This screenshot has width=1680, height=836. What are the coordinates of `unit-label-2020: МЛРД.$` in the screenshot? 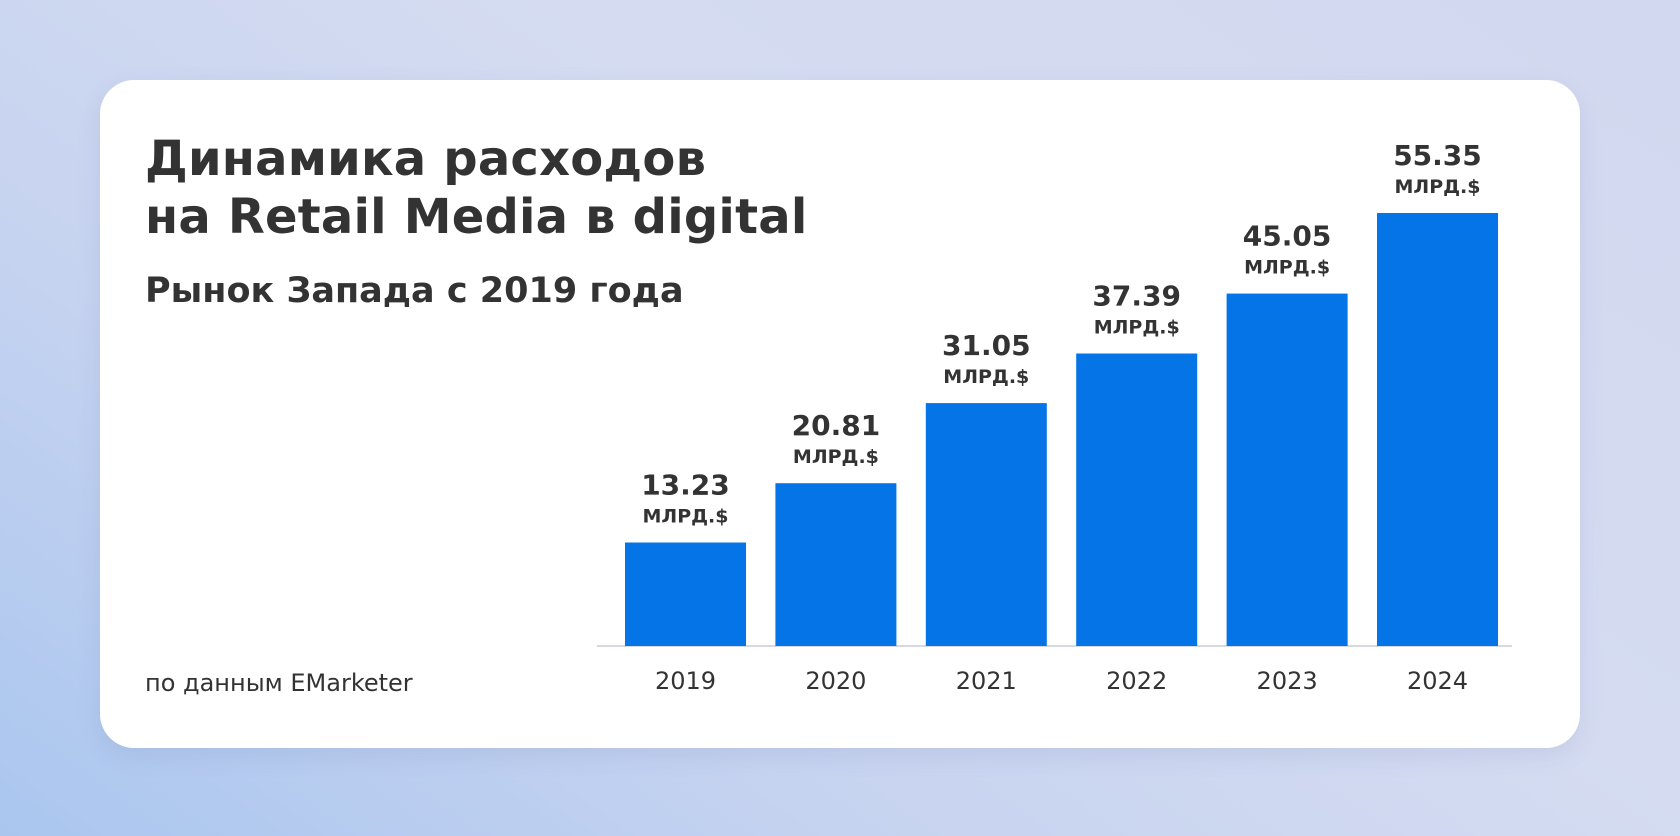 It's located at (836, 457).